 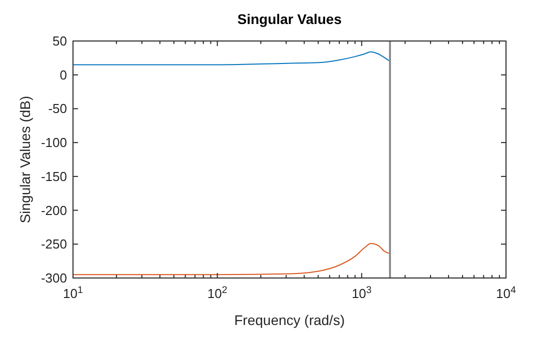 I want to click on y-tick-label: -300, so click(x=53, y=278).